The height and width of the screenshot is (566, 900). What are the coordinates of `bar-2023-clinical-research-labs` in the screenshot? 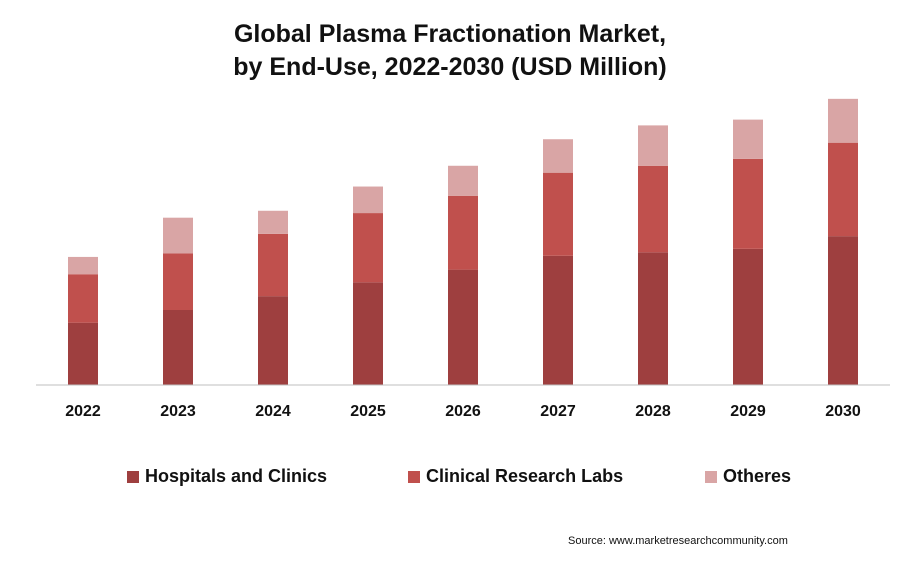 It's located at (178, 281).